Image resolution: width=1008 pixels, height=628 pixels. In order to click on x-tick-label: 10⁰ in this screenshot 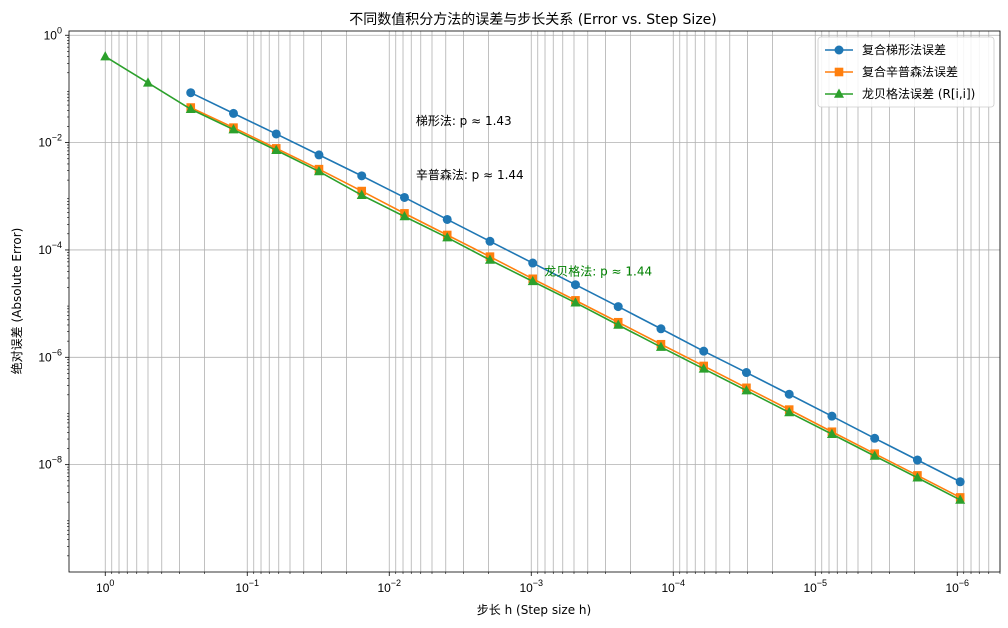, I will do `click(105, 586)`.